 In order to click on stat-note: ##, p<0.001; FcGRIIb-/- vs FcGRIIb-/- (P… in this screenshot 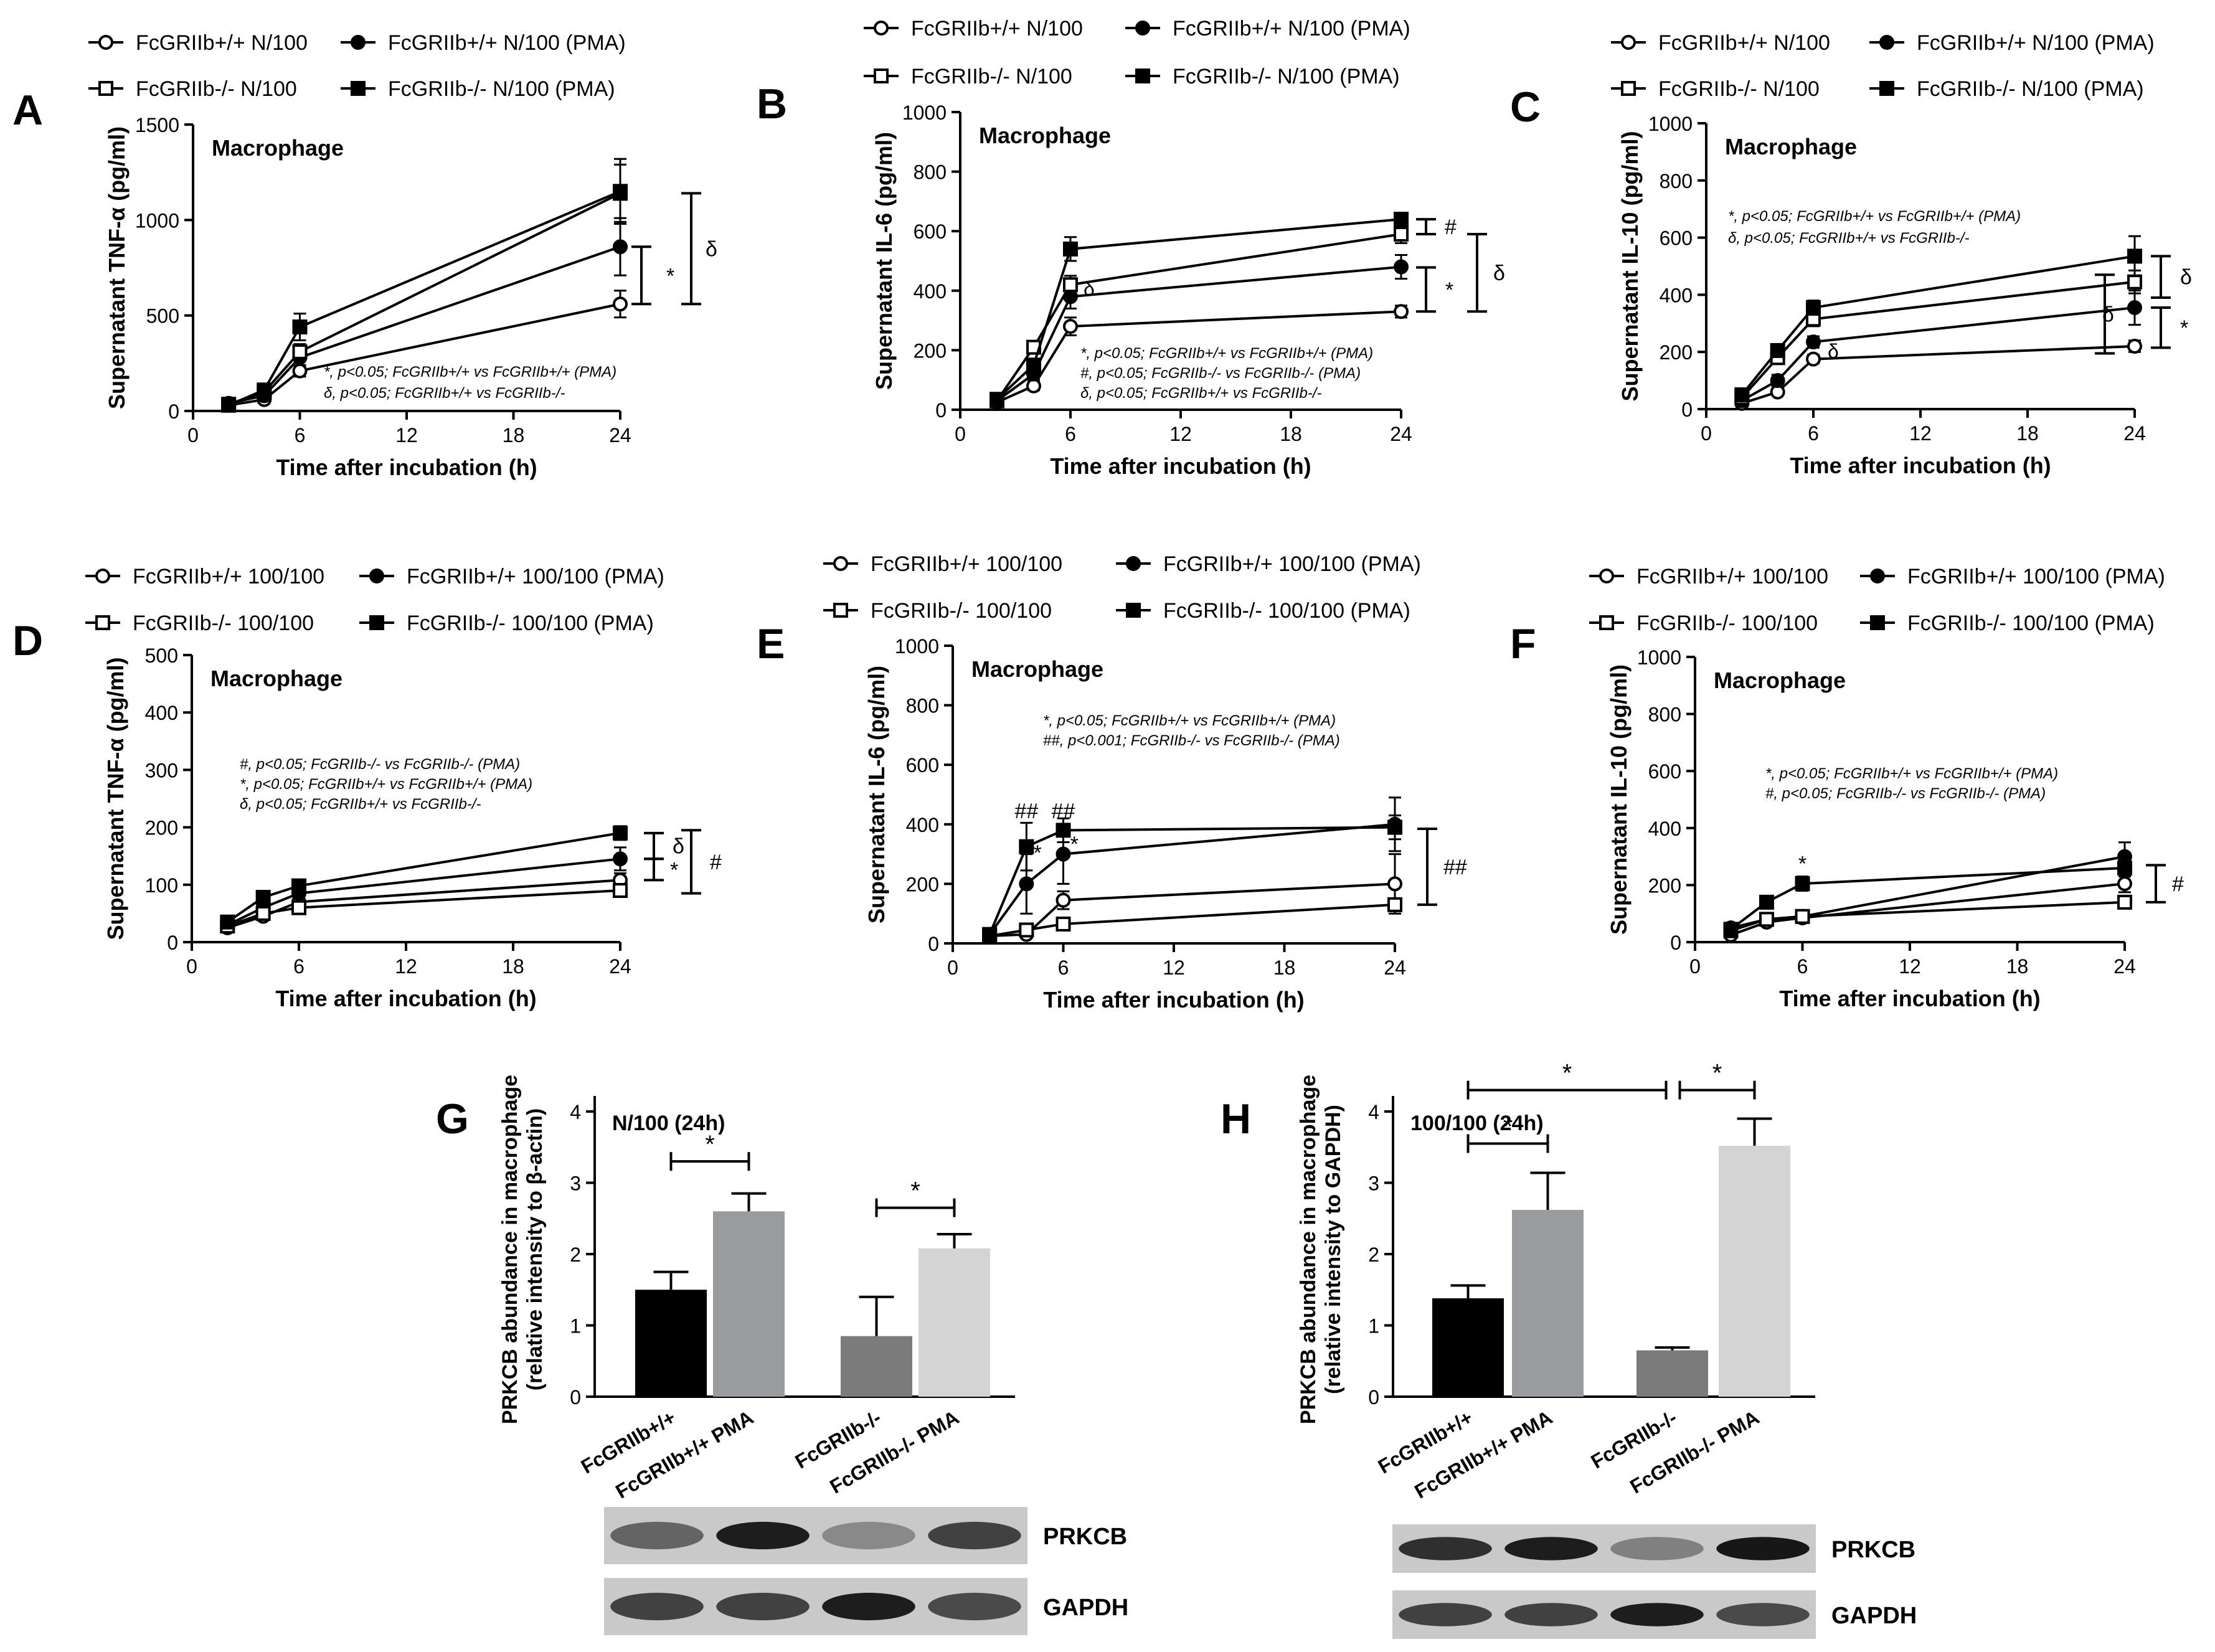, I will do `click(1191, 740)`.